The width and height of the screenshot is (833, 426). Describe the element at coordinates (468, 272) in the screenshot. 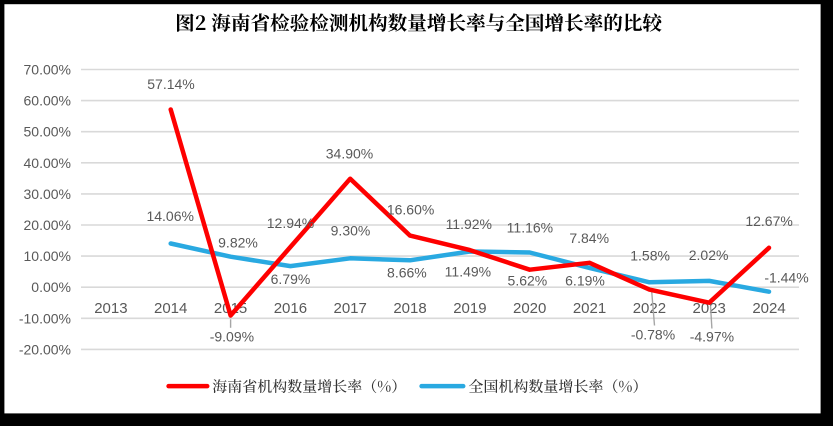

I see `svg-text: 11.49%` at that location.